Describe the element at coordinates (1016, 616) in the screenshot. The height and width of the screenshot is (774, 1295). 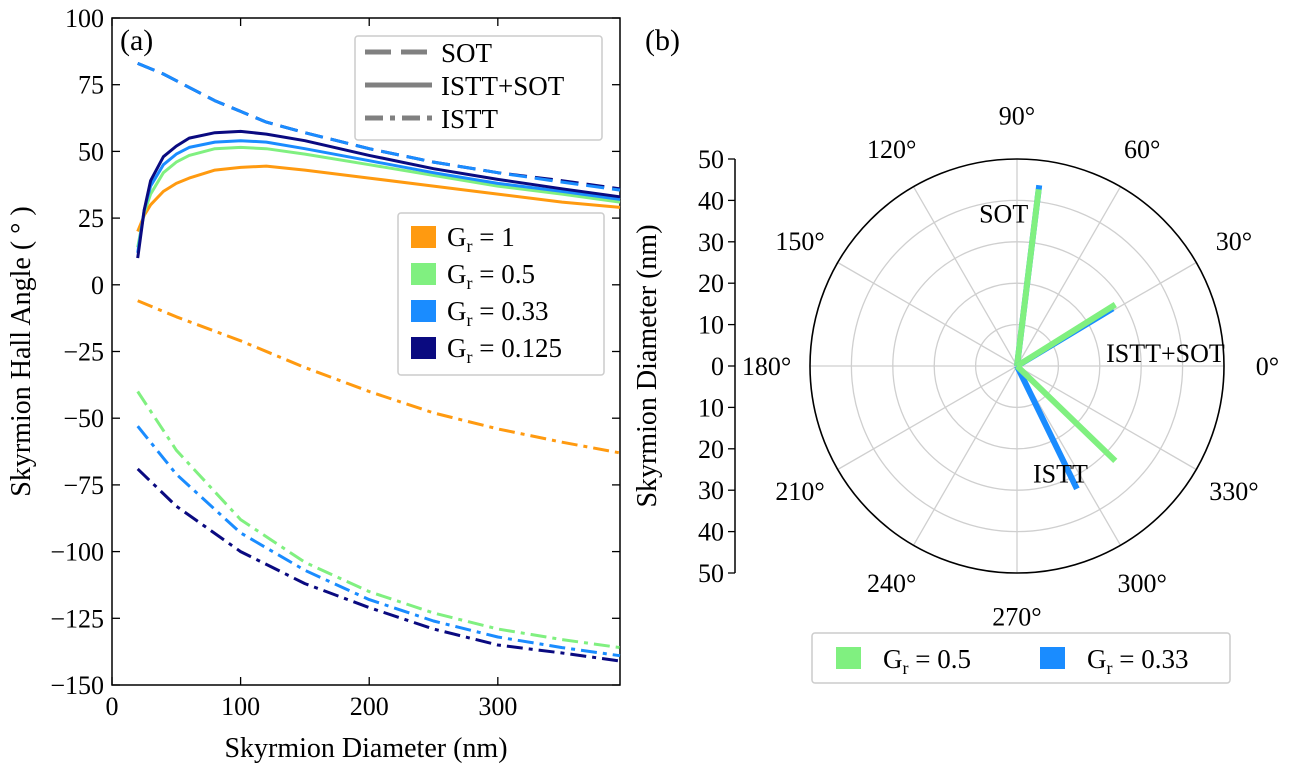
I see `polar-angle-label: 270°` at that location.